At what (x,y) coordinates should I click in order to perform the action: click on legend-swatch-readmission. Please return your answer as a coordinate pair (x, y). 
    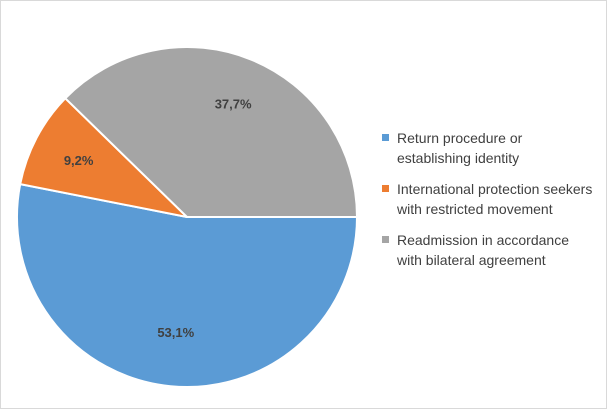
    Looking at the image, I should click on (385, 239).